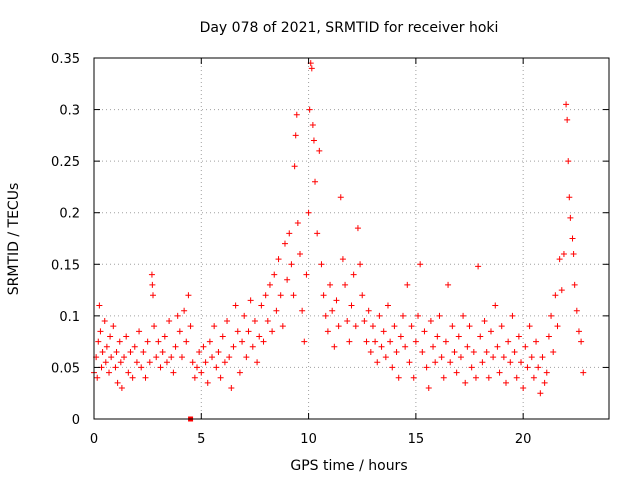 This screenshot has height=480, width=640. I want to click on y-tick-label-5: 0.25, so click(65, 162).